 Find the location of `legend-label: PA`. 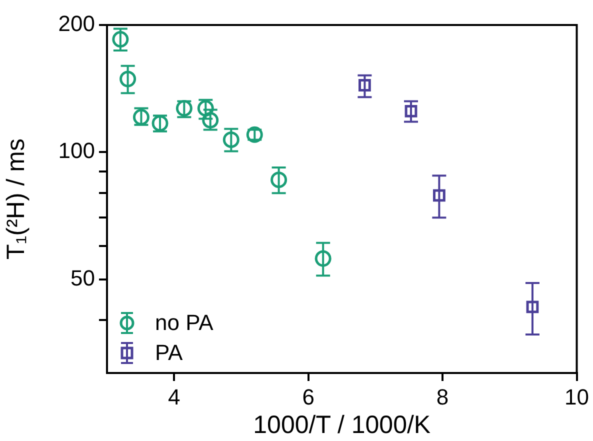

legend-label: PA is located at coordinates (169, 353).